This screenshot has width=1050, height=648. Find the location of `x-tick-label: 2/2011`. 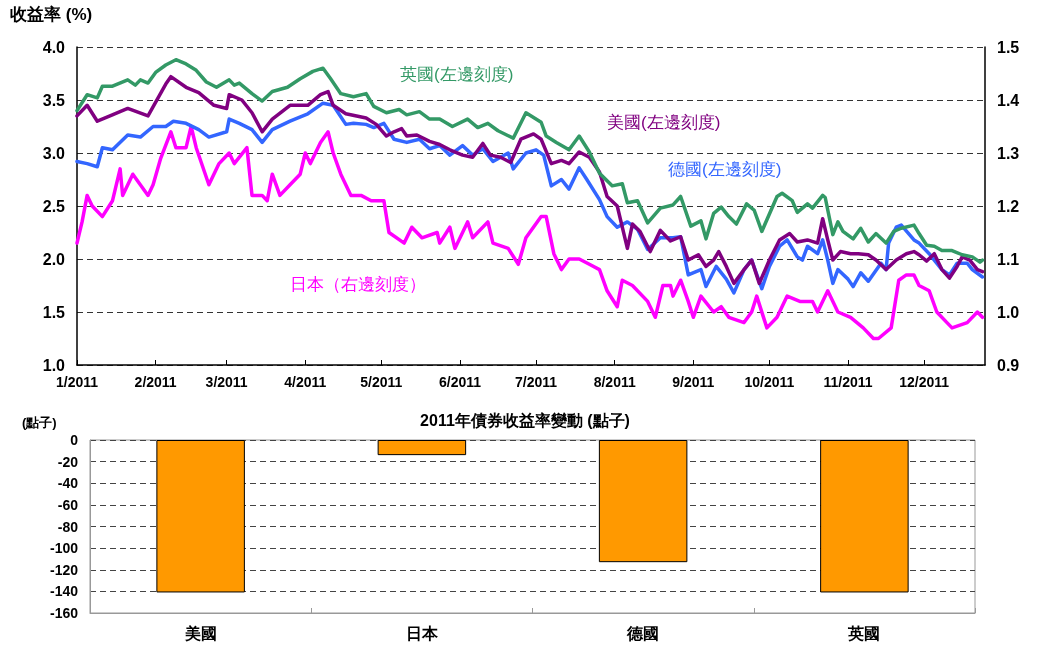

x-tick-label: 2/2011 is located at coordinates (155, 382).